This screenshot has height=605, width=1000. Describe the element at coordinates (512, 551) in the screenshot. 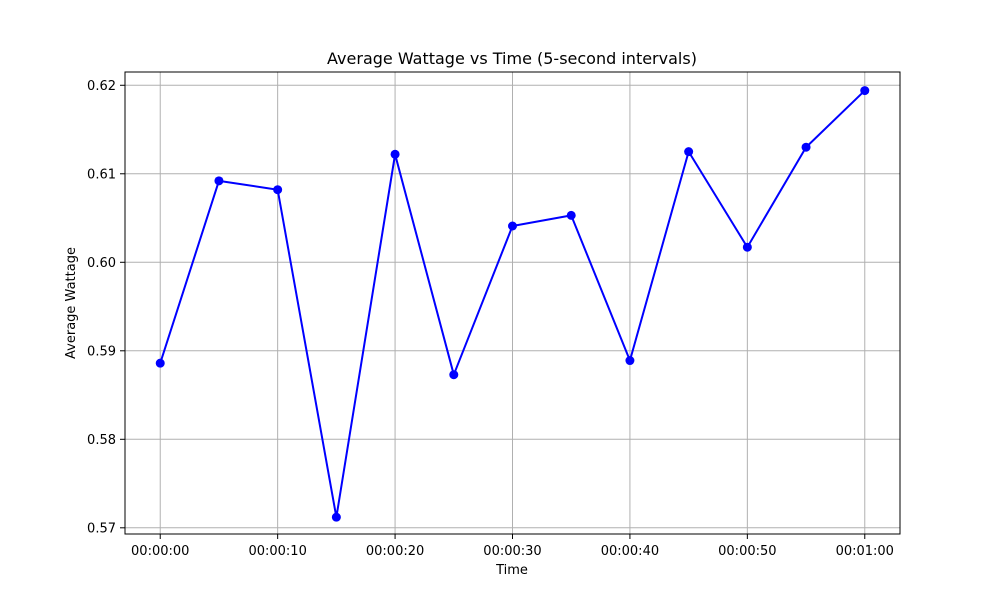

I see `x-tick-label: 00:00:30` at that location.